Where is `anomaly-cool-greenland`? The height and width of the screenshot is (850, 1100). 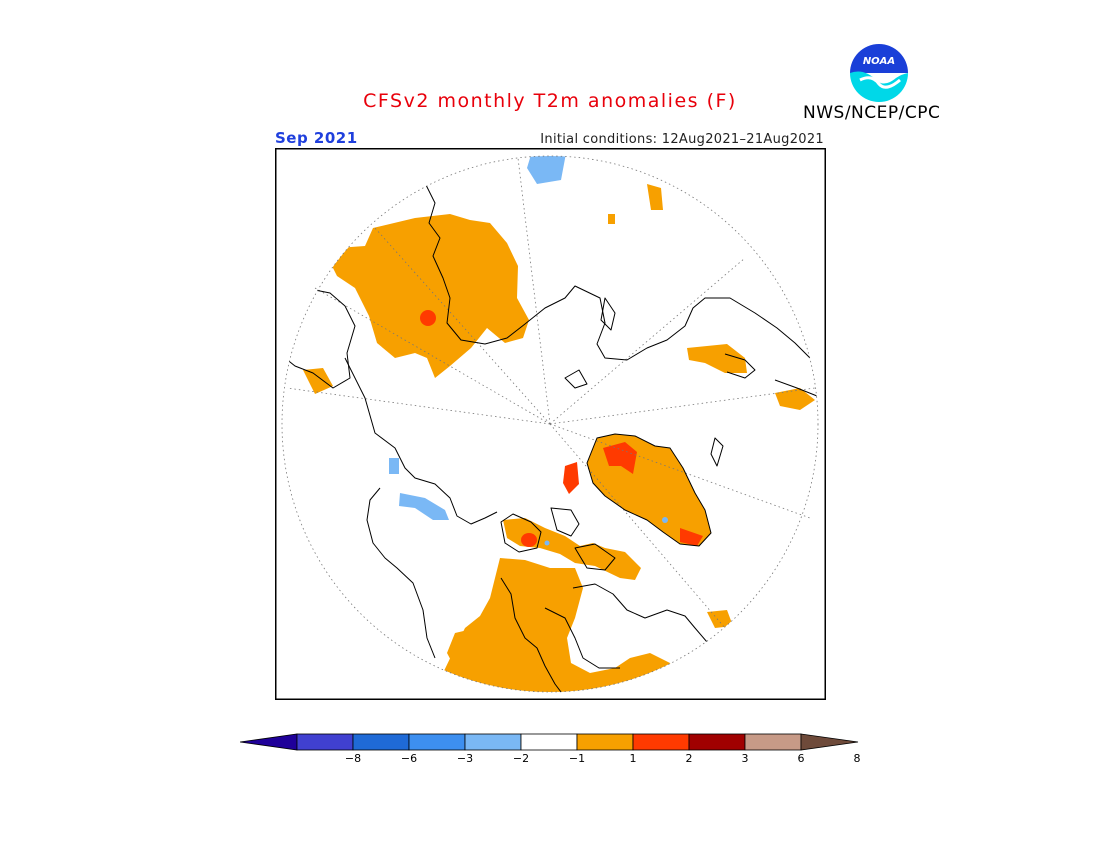 anomaly-cool-greenland is located at coordinates (665, 520).